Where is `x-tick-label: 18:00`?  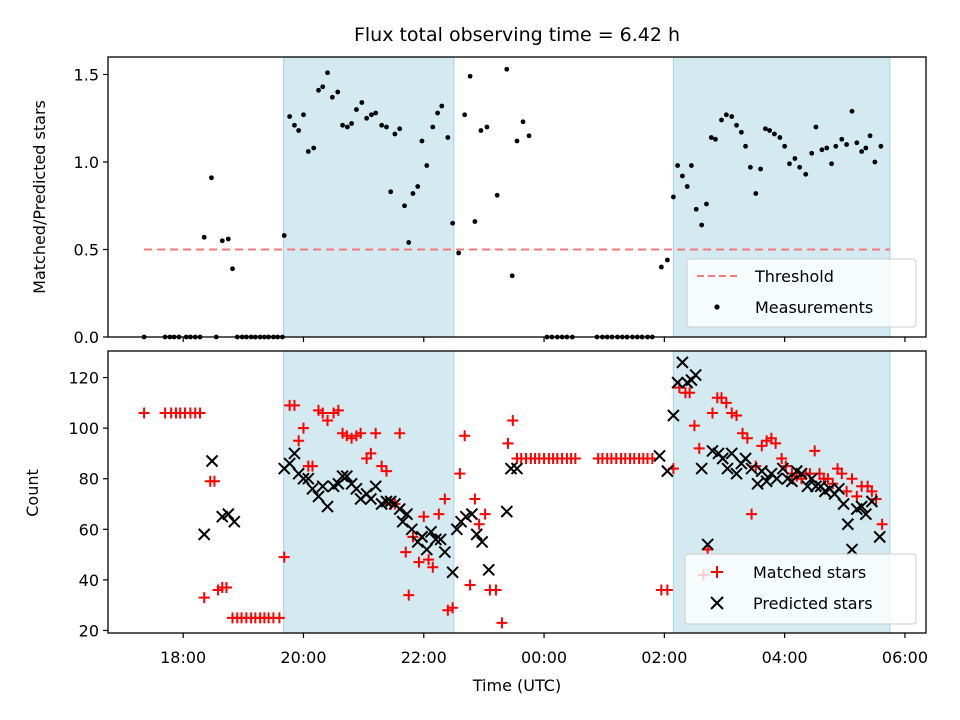
x-tick-label: 18:00 is located at coordinates (183, 657).